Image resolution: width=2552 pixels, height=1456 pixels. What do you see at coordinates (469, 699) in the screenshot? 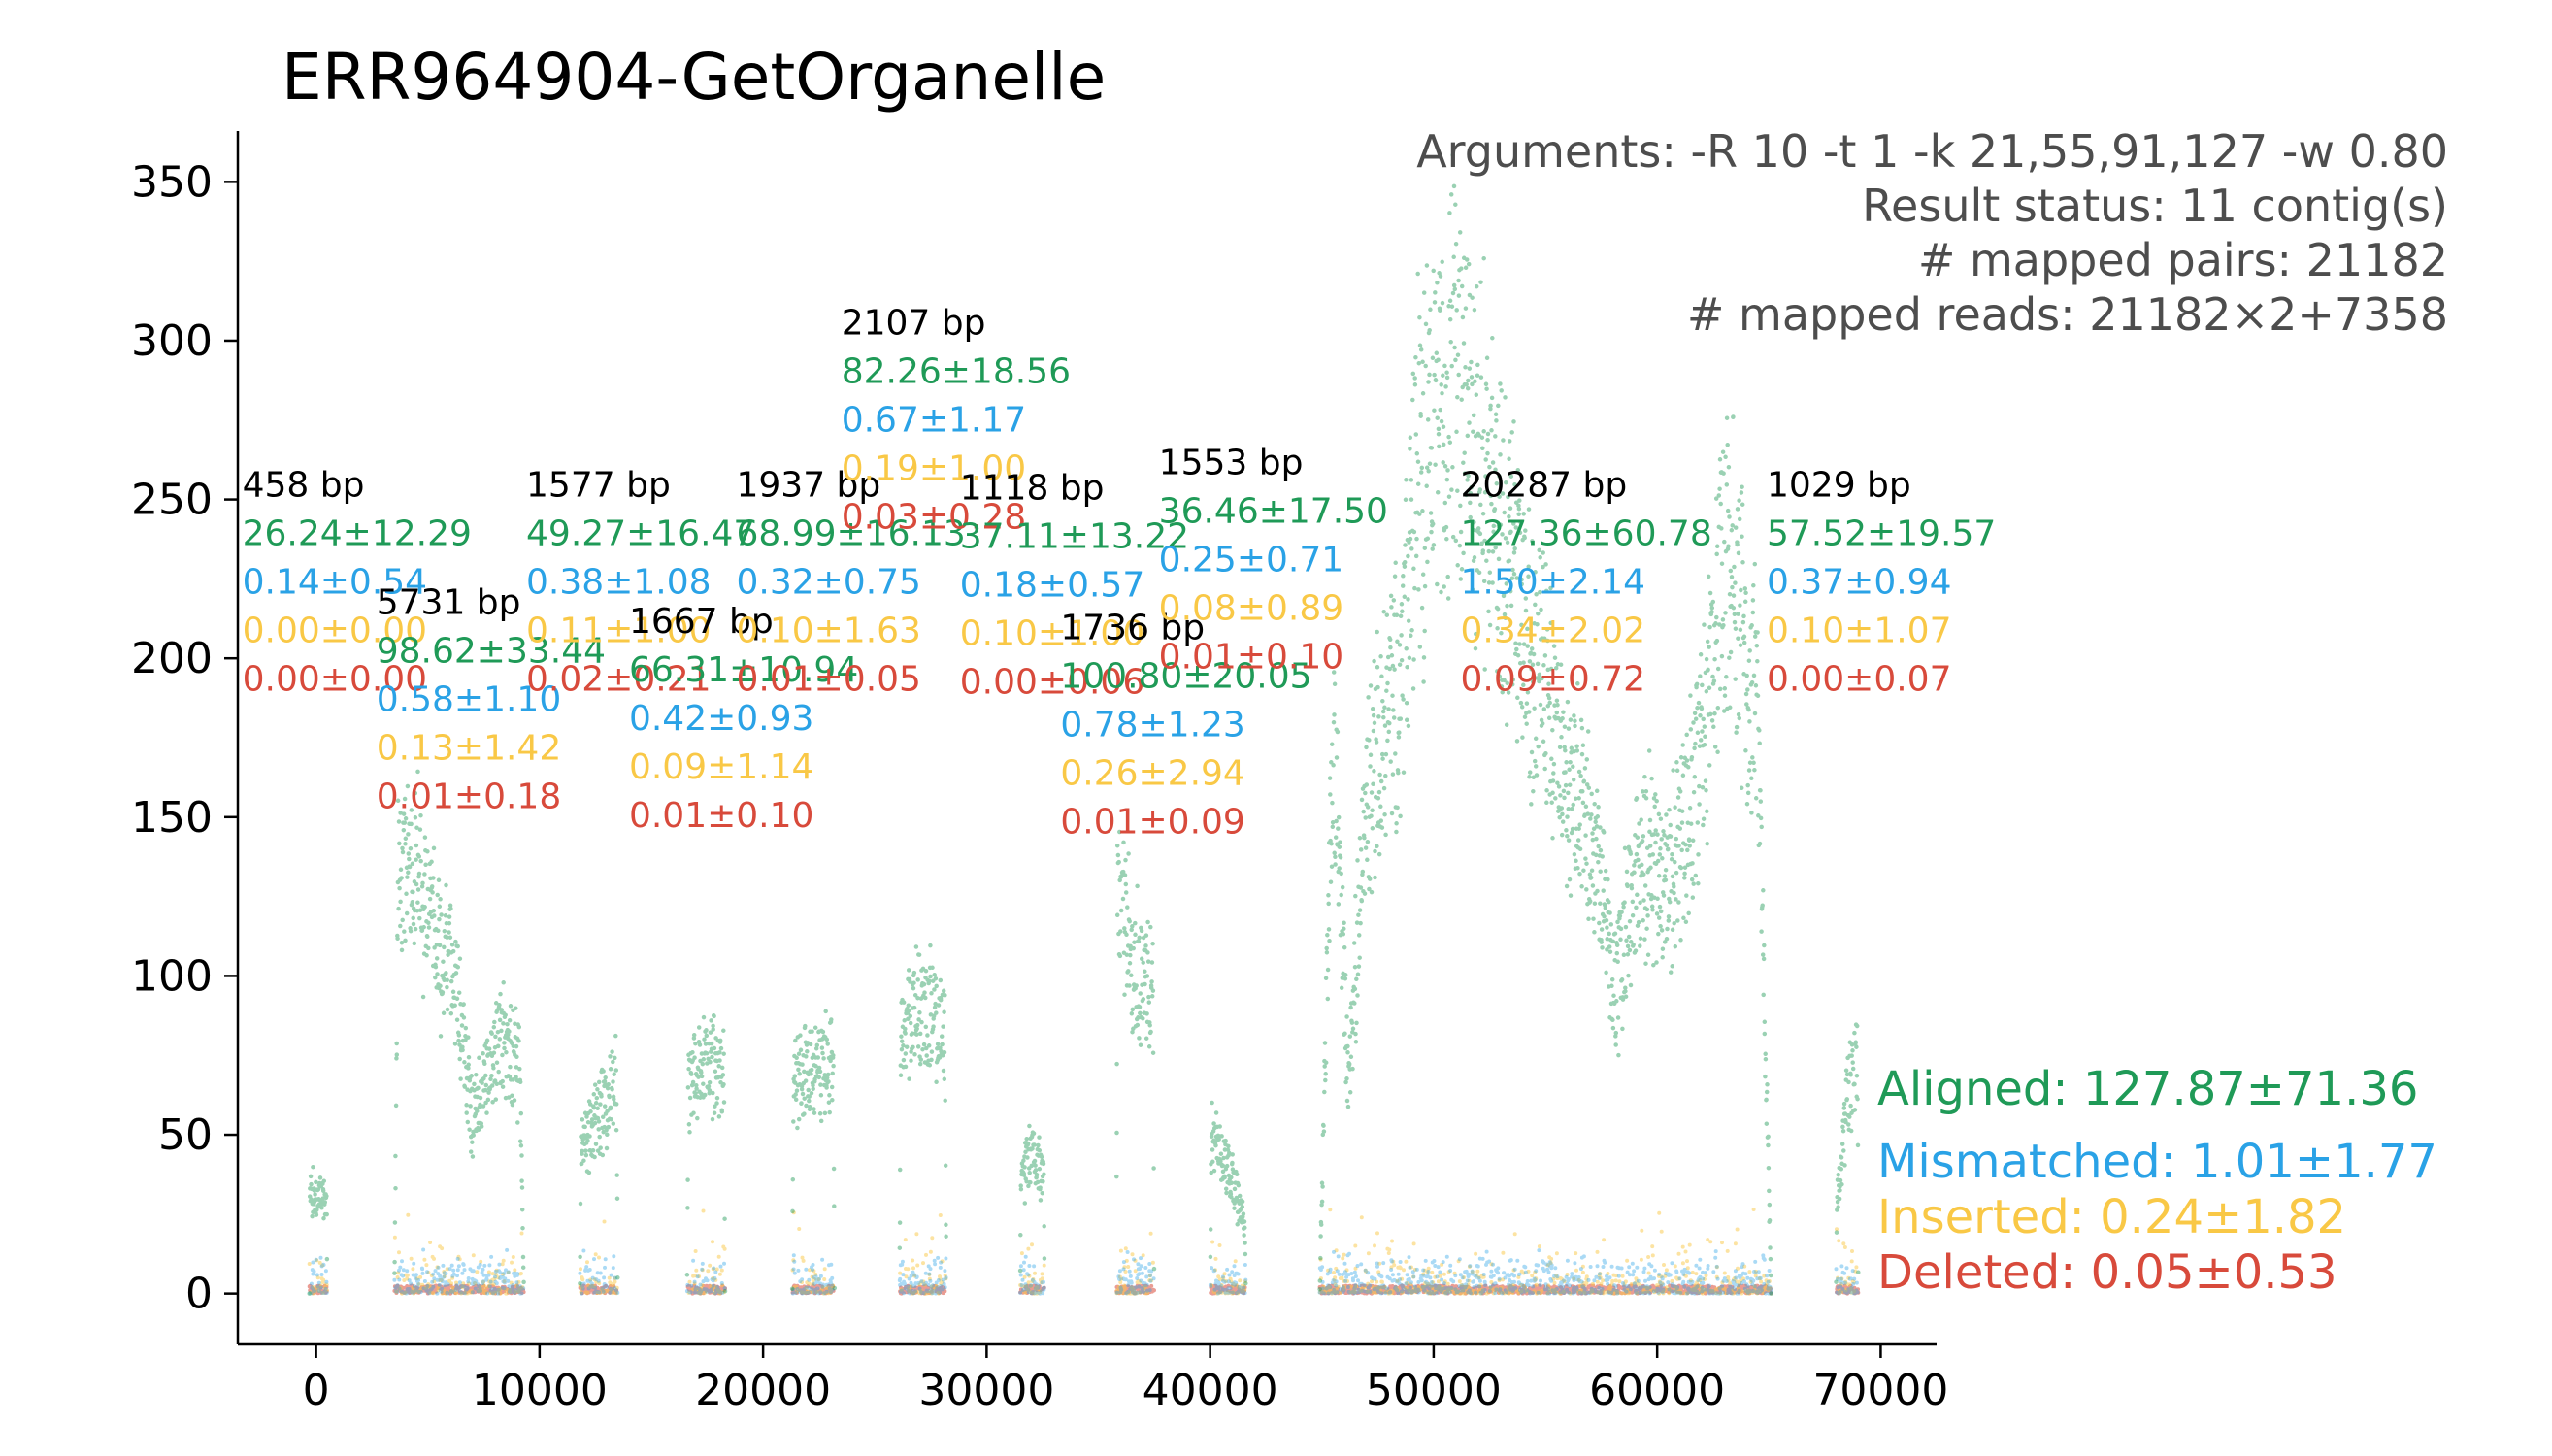
I see `contig-mismatched-label: 0.58±1.10` at bounding box center [469, 699].